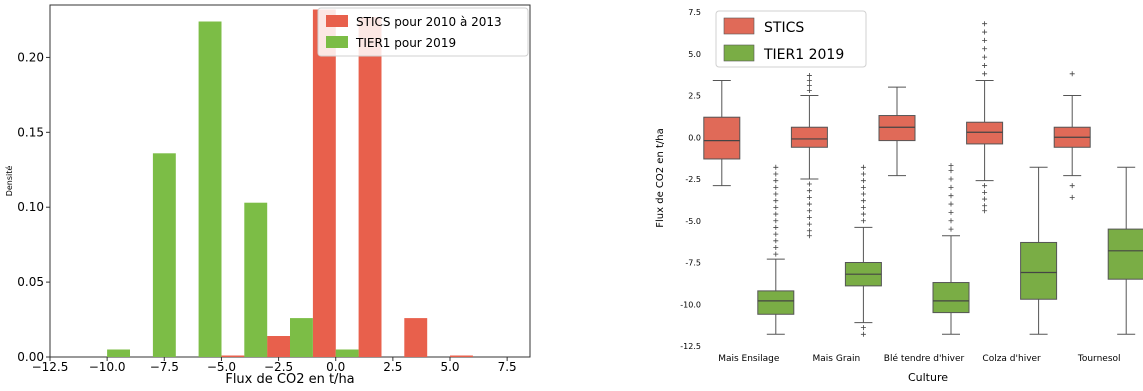 This screenshot has height=391, width=1143. Describe the element at coordinates (164, 367) in the screenshot. I see `histogram-x-tick-label: −7.5` at that location.